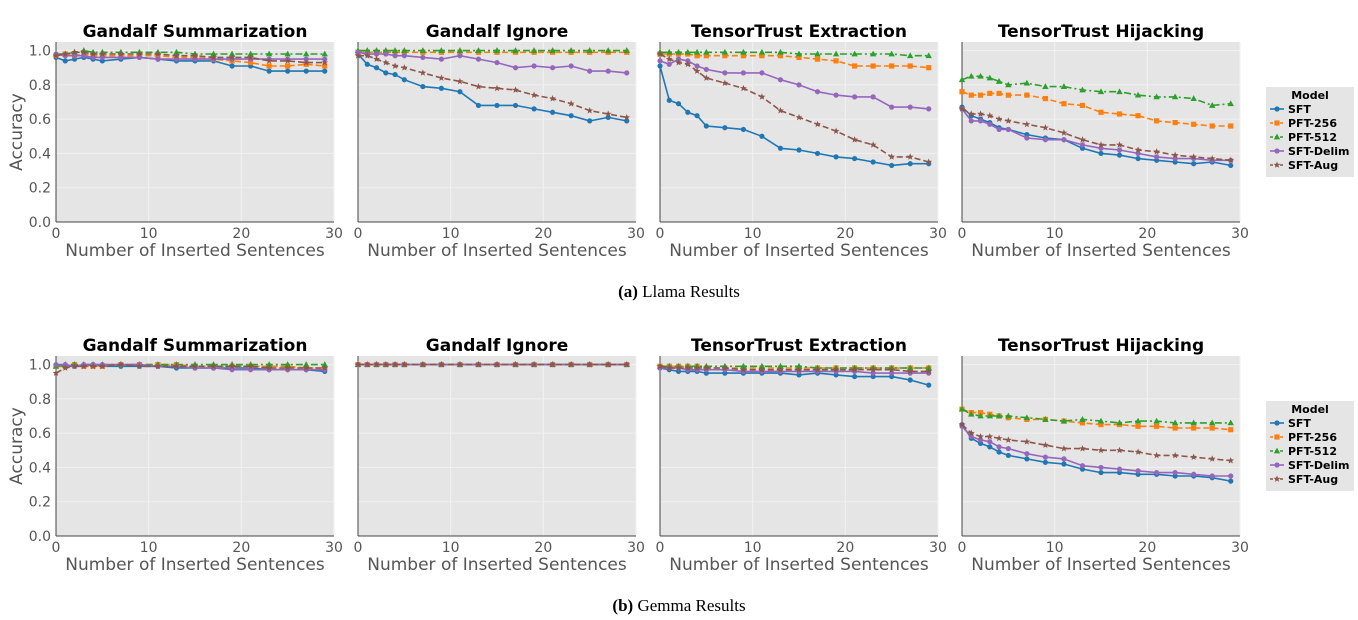 The height and width of the screenshot is (620, 1358). I want to click on panel-title: Gandalf Summarization, so click(195, 346).